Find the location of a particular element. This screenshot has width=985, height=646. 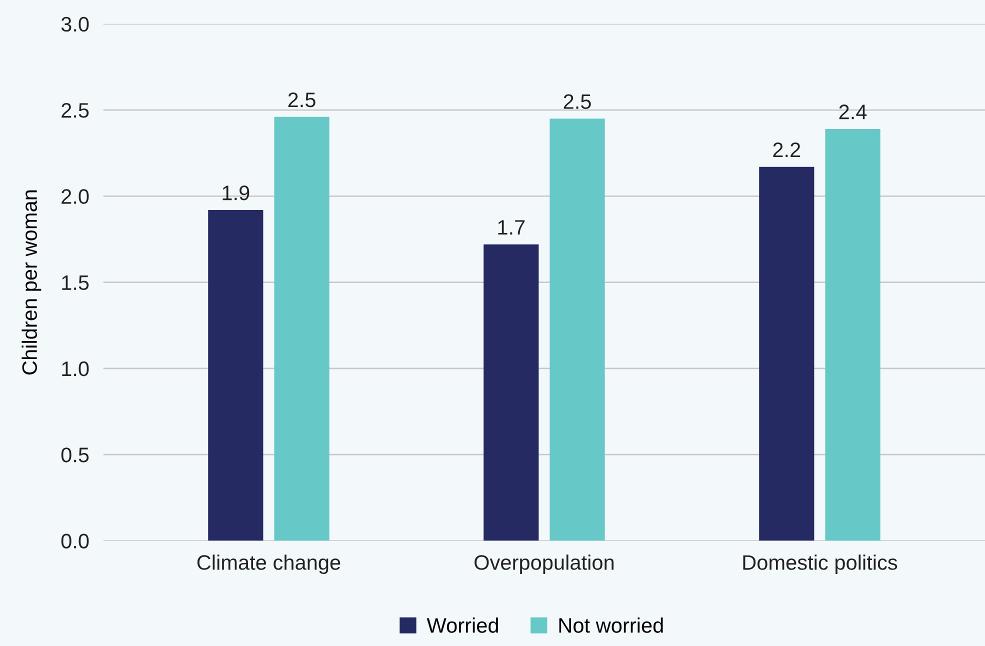

y-tick-label: 0.5 is located at coordinates (75, 455).